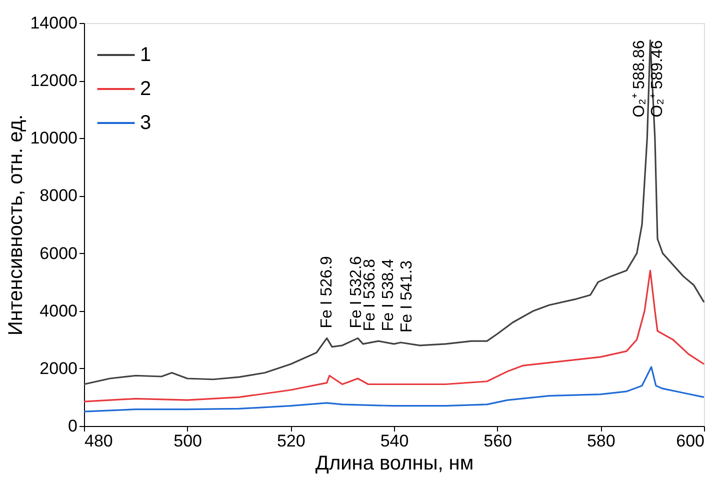 This screenshot has width=721, height=478. What do you see at coordinates (498, 441) in the screenshot?
I see `x-tick-label: 560` at bounding box center [498, 441].